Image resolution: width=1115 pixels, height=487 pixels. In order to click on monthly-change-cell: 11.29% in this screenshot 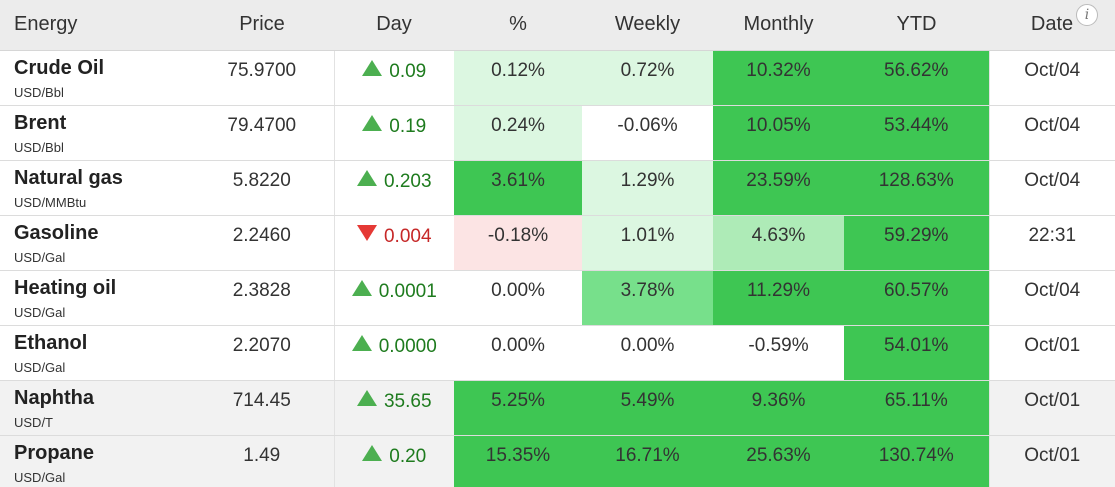, I will do `click(778, 298)`.